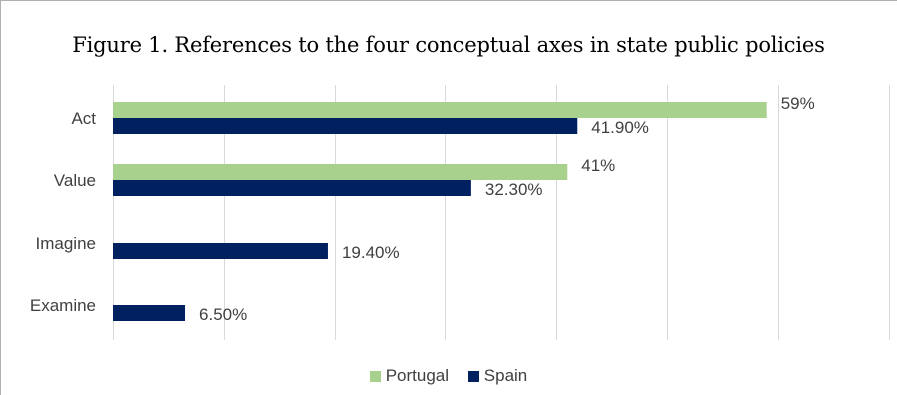  Describe the element at coordinates (440, 110) in the screenshot. I see `bar-portugal-act` at that location.